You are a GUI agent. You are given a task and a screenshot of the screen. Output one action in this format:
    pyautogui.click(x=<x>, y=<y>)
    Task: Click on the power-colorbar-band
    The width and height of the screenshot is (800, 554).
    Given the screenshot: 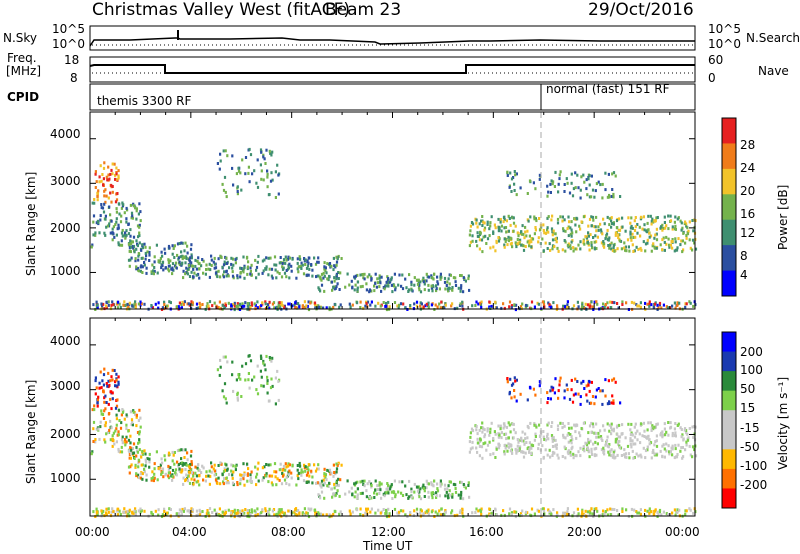 What is the action you would take?
    pyautogui.click(x=729, y=131)
    